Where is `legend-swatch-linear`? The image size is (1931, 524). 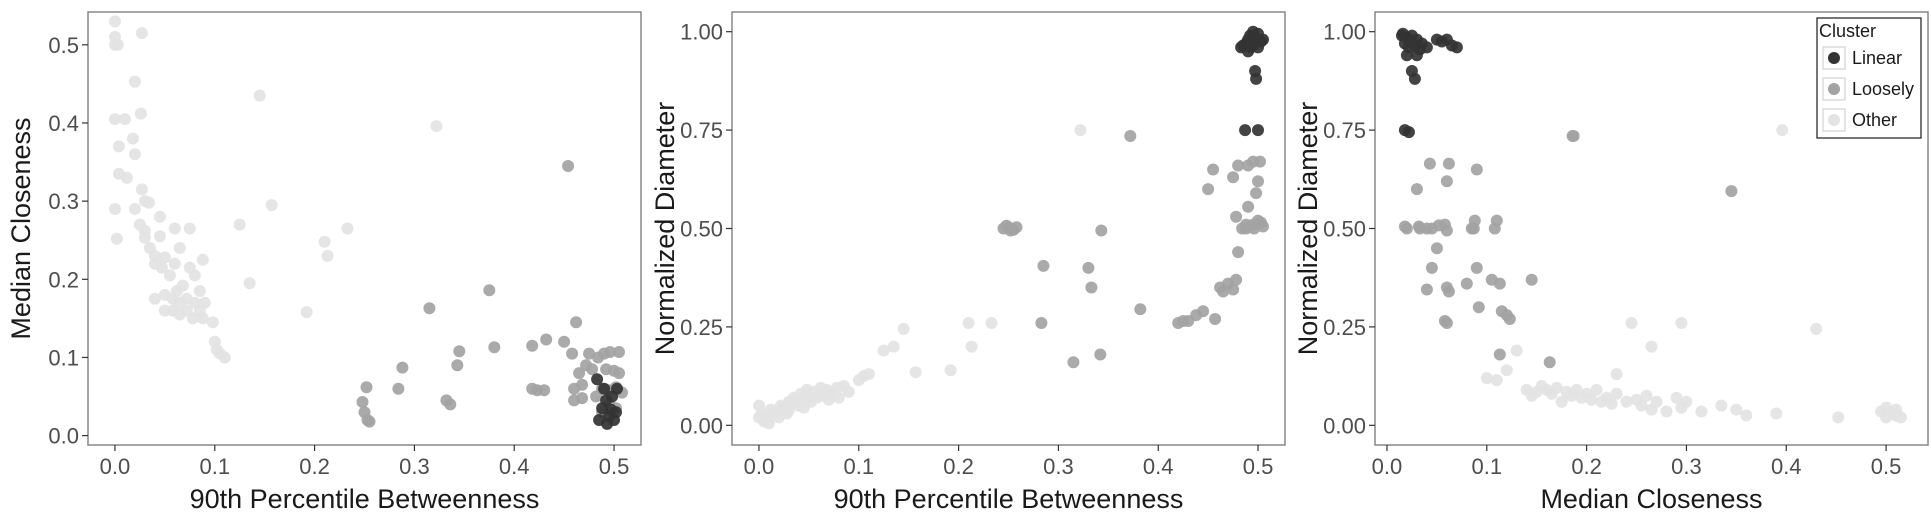 legend-swatch-linear is located at coordinates (1834, 58).